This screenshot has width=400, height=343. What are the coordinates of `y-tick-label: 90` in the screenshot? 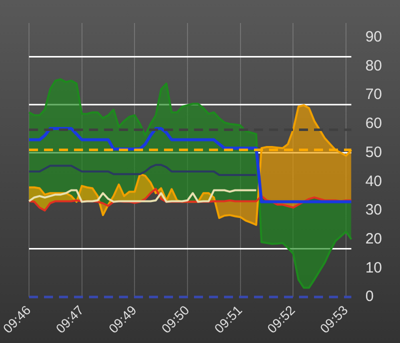 It's located at (373, 37).